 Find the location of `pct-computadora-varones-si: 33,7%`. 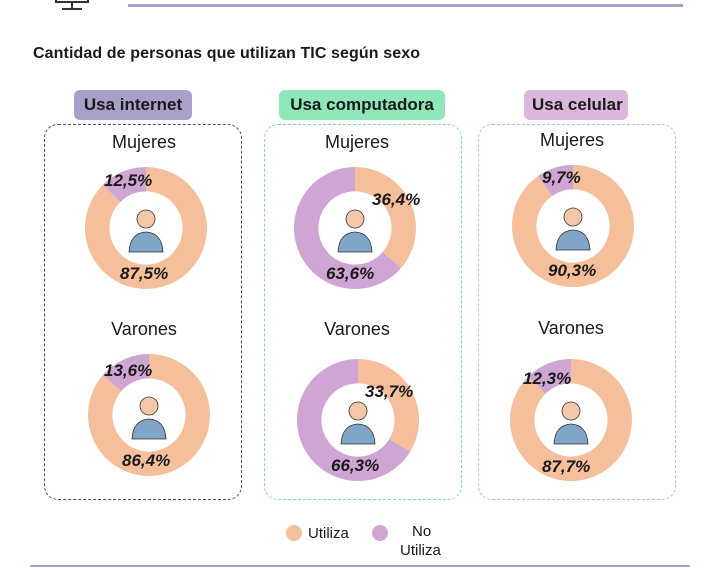

pct-computadora-varones-si: 33,7% is located at coordinates (389, 391).